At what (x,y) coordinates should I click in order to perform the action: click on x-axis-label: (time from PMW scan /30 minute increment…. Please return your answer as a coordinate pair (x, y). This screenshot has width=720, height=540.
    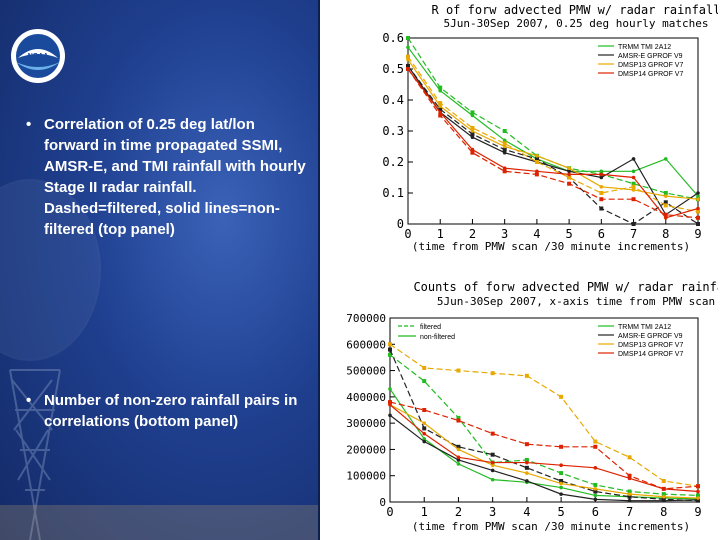
    Looking at the image, I should click on (551, 526).